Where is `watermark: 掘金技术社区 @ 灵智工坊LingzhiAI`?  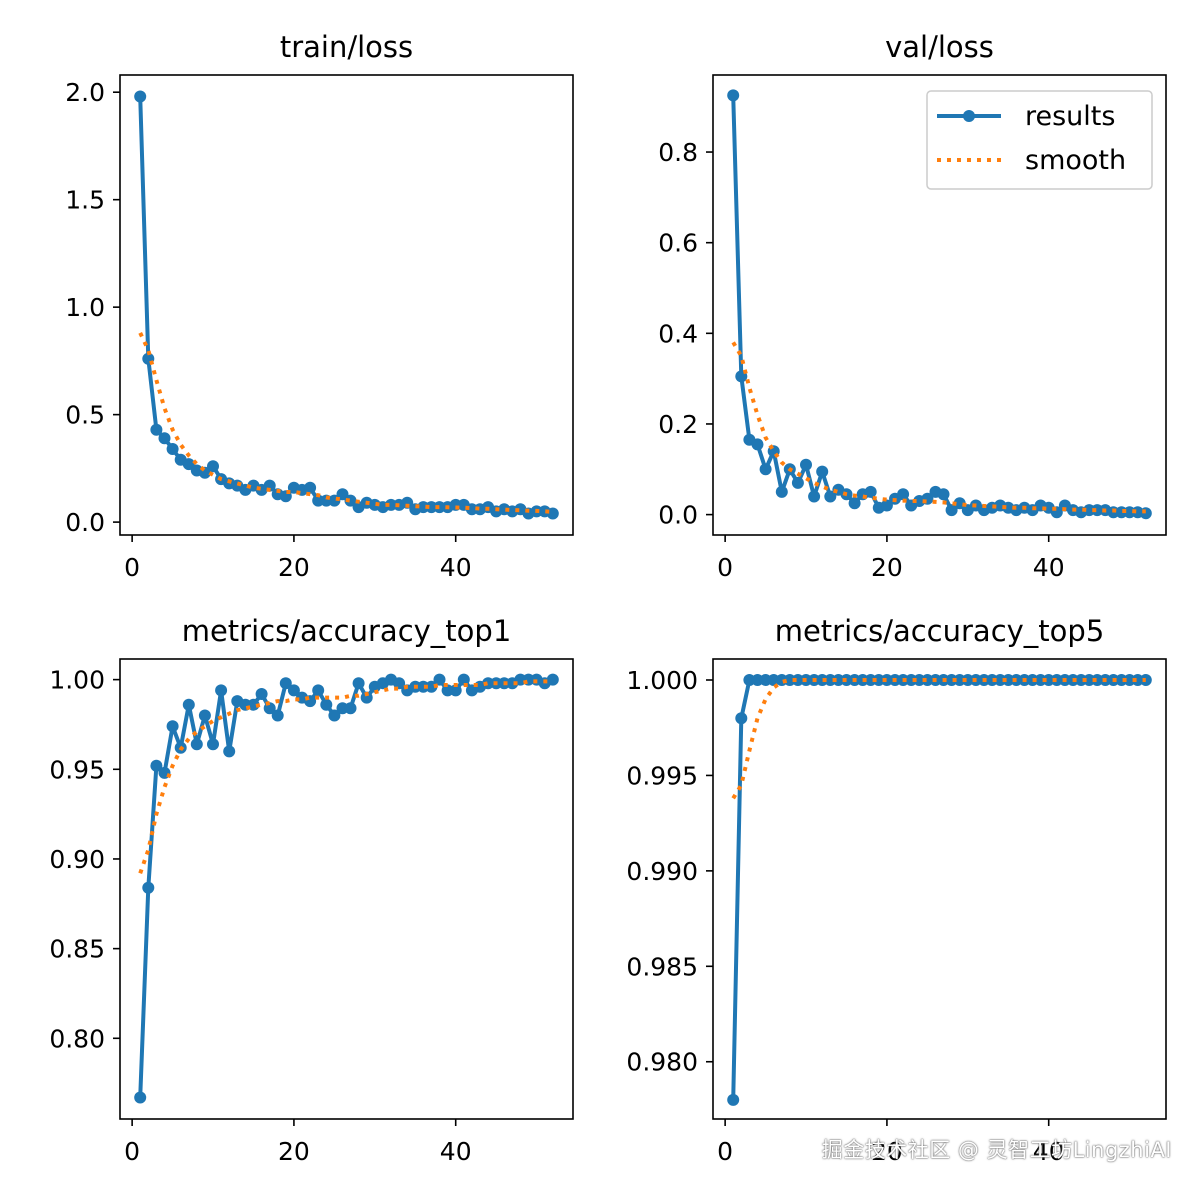
watermark: 掘金技术社区 @ 灵智工坊LingzhiAI is located at coordinates (996, 1150).